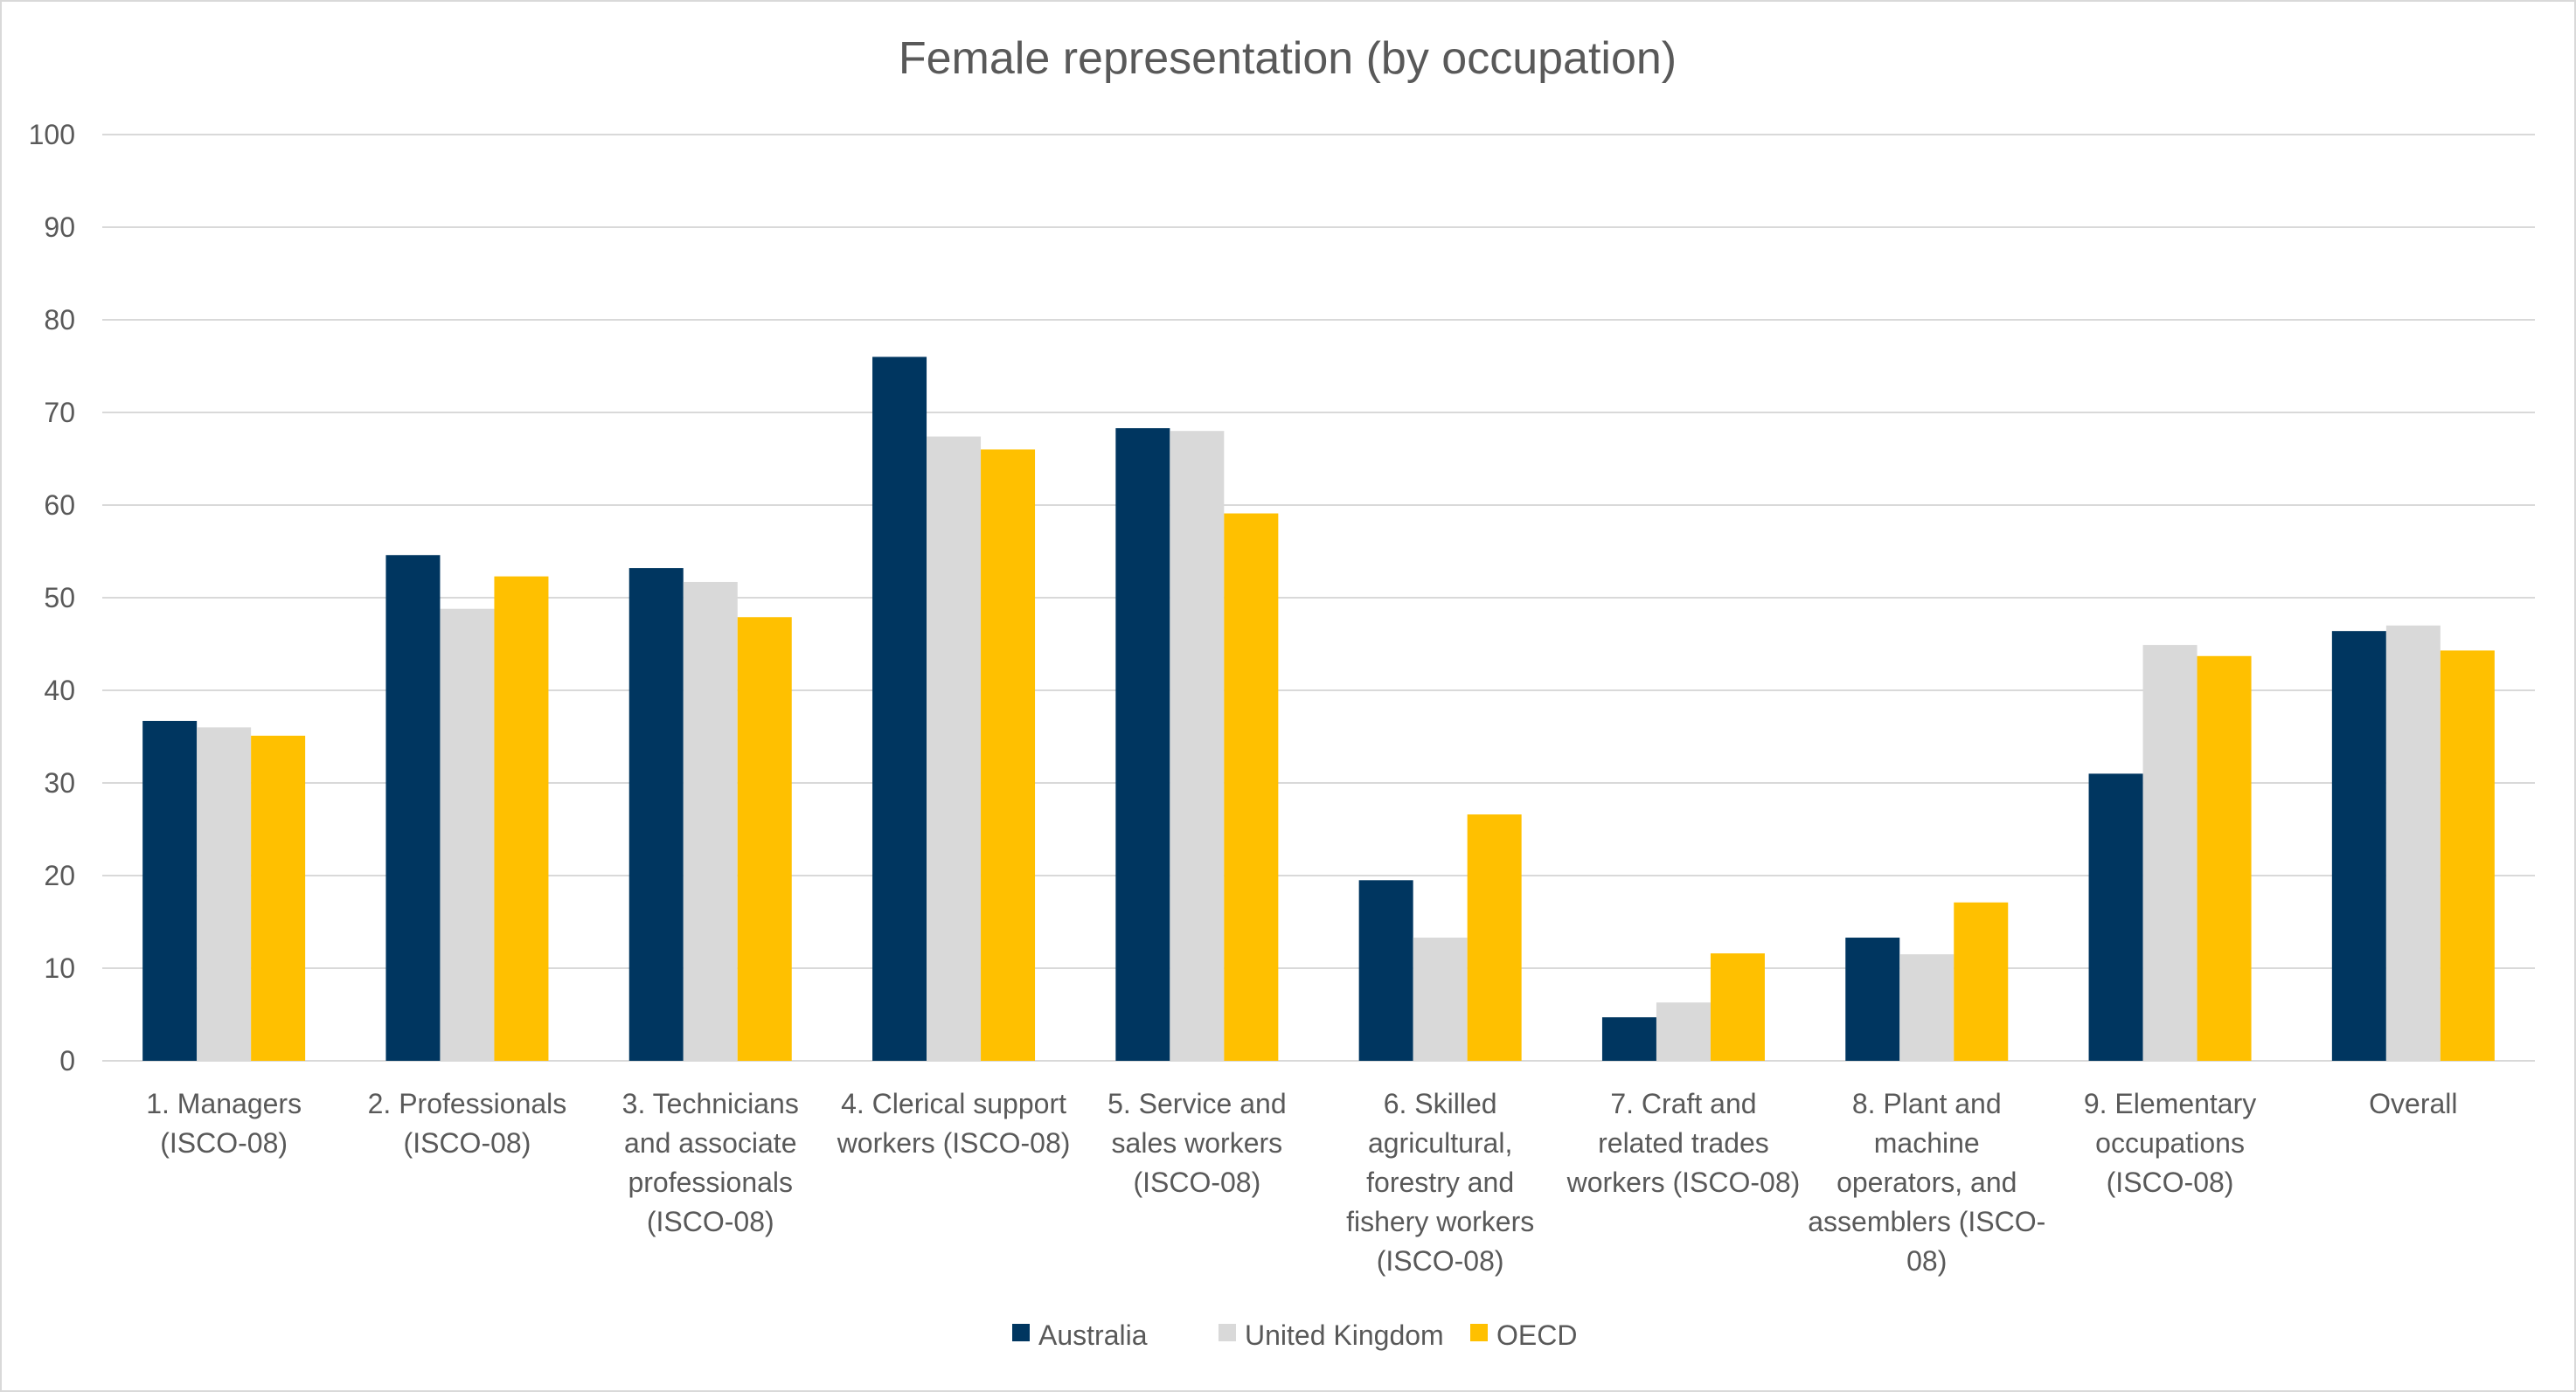  What do you see at coordinates (1344, 1335) in the screenshot?
I see `legend-label: United Kingdom` at bounding box center [1344, 1335].